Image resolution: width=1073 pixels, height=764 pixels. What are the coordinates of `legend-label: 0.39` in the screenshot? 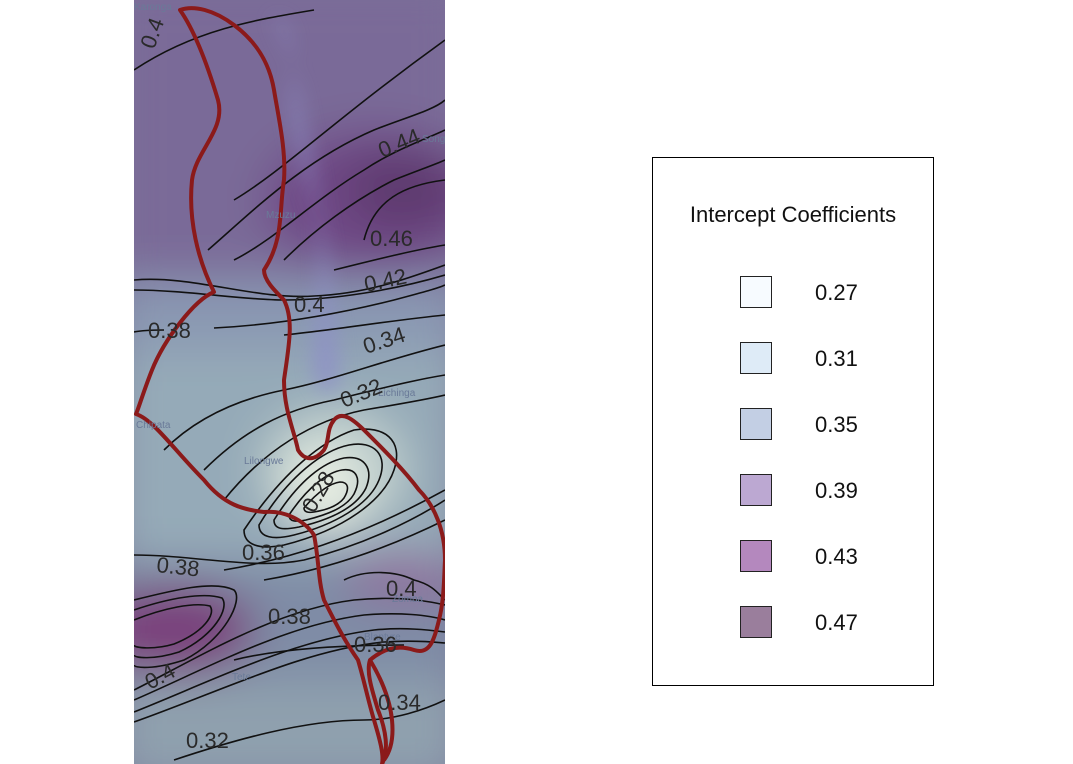 It's located at (836, 490).